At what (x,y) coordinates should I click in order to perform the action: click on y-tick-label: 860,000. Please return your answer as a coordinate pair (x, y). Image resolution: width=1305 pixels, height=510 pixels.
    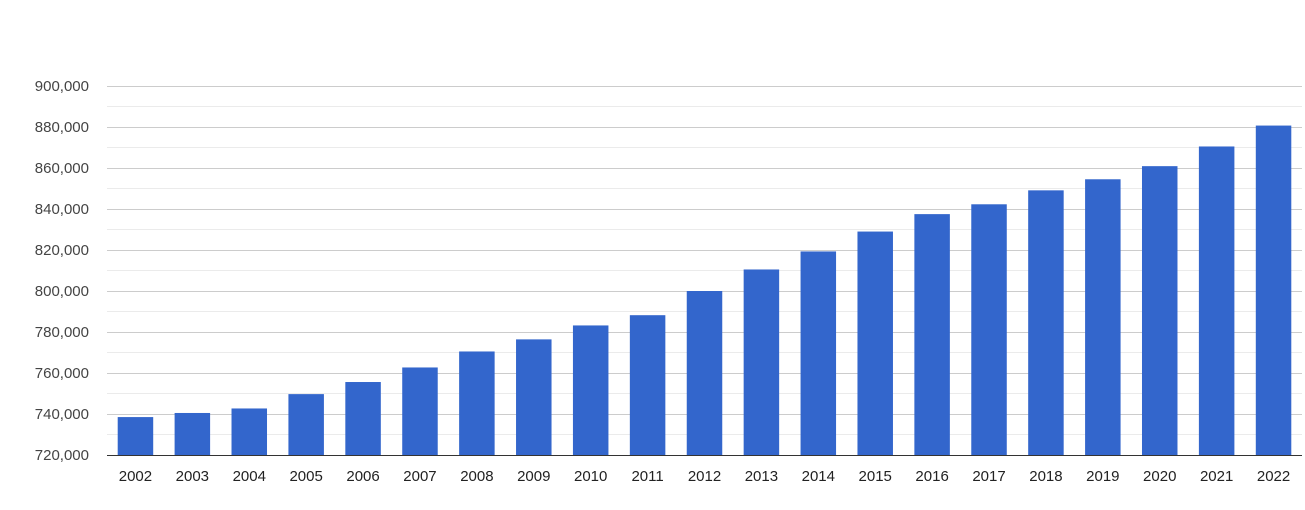
    Looking at the image, I should click on (62, 168).